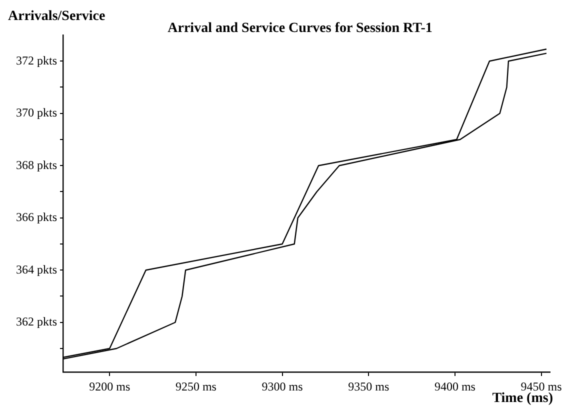 Image resolution: width=566 pixels, height=409 pixels. Describe the element at coordinates (37, 60) in the screenshot. I see `y-tick-label: 372 pkts` at that location.